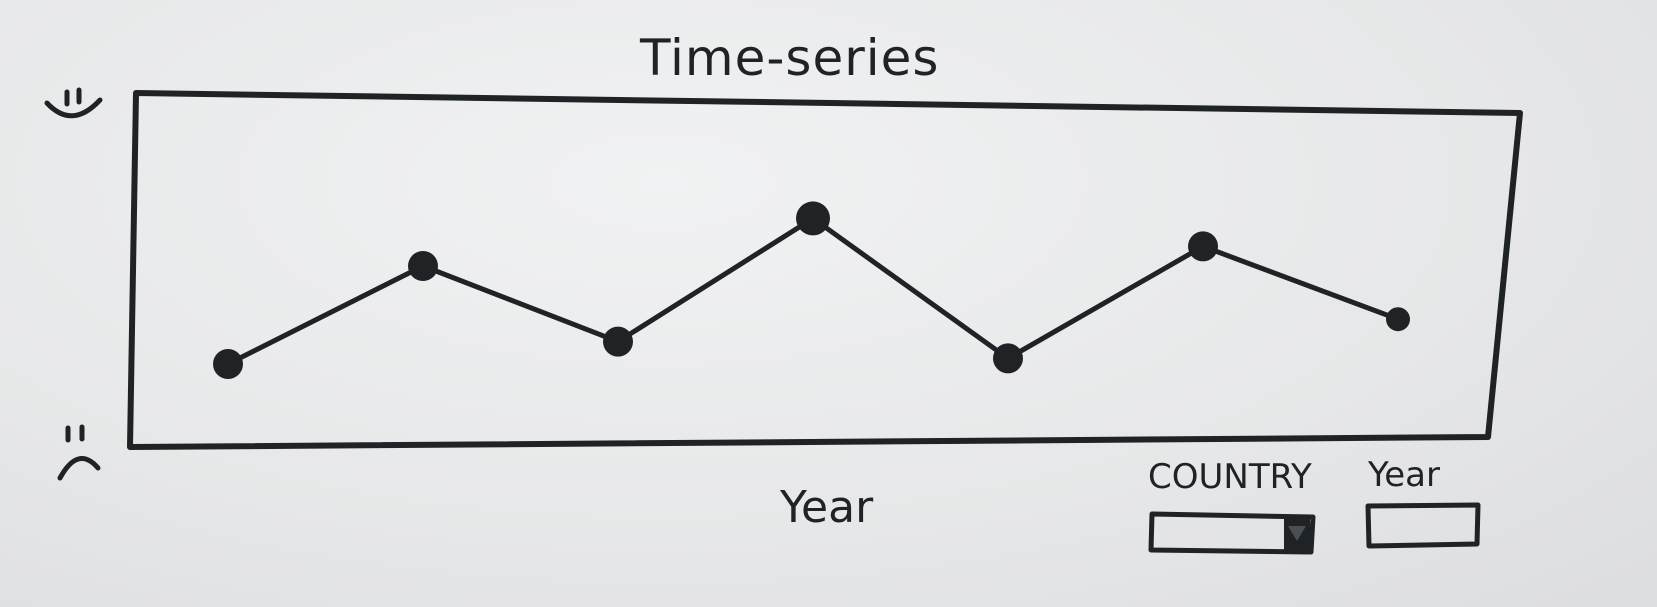 The image size is (1657, 607). Describe the element at coordinates (1230, 477) in the screenshot. I see `country-label: COUNTRY` at that location.